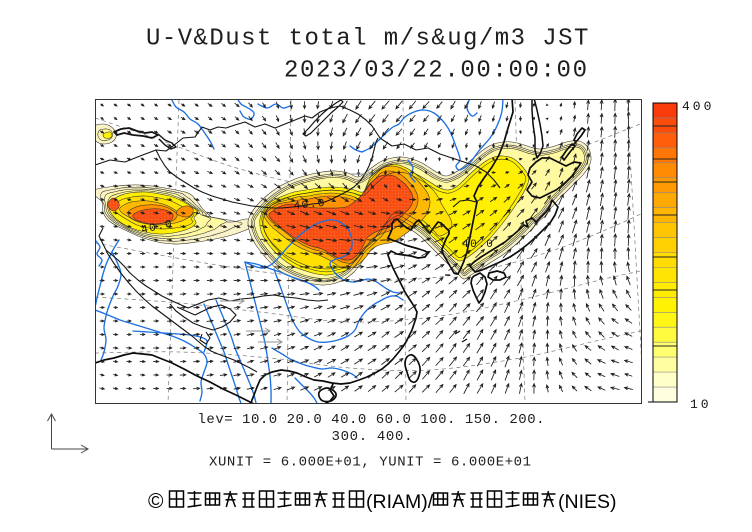  Describe the element at coordinates (701, 404) in the screenshot. I see `svg-text: 10` at that location.